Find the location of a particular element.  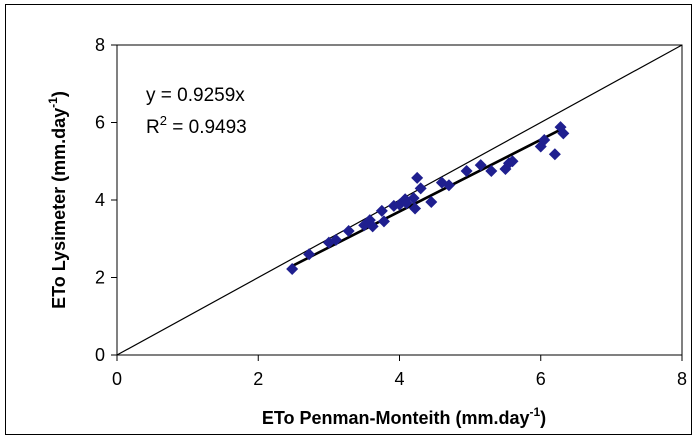

x-tick-label: 6 is located at coordinates (541, 379).